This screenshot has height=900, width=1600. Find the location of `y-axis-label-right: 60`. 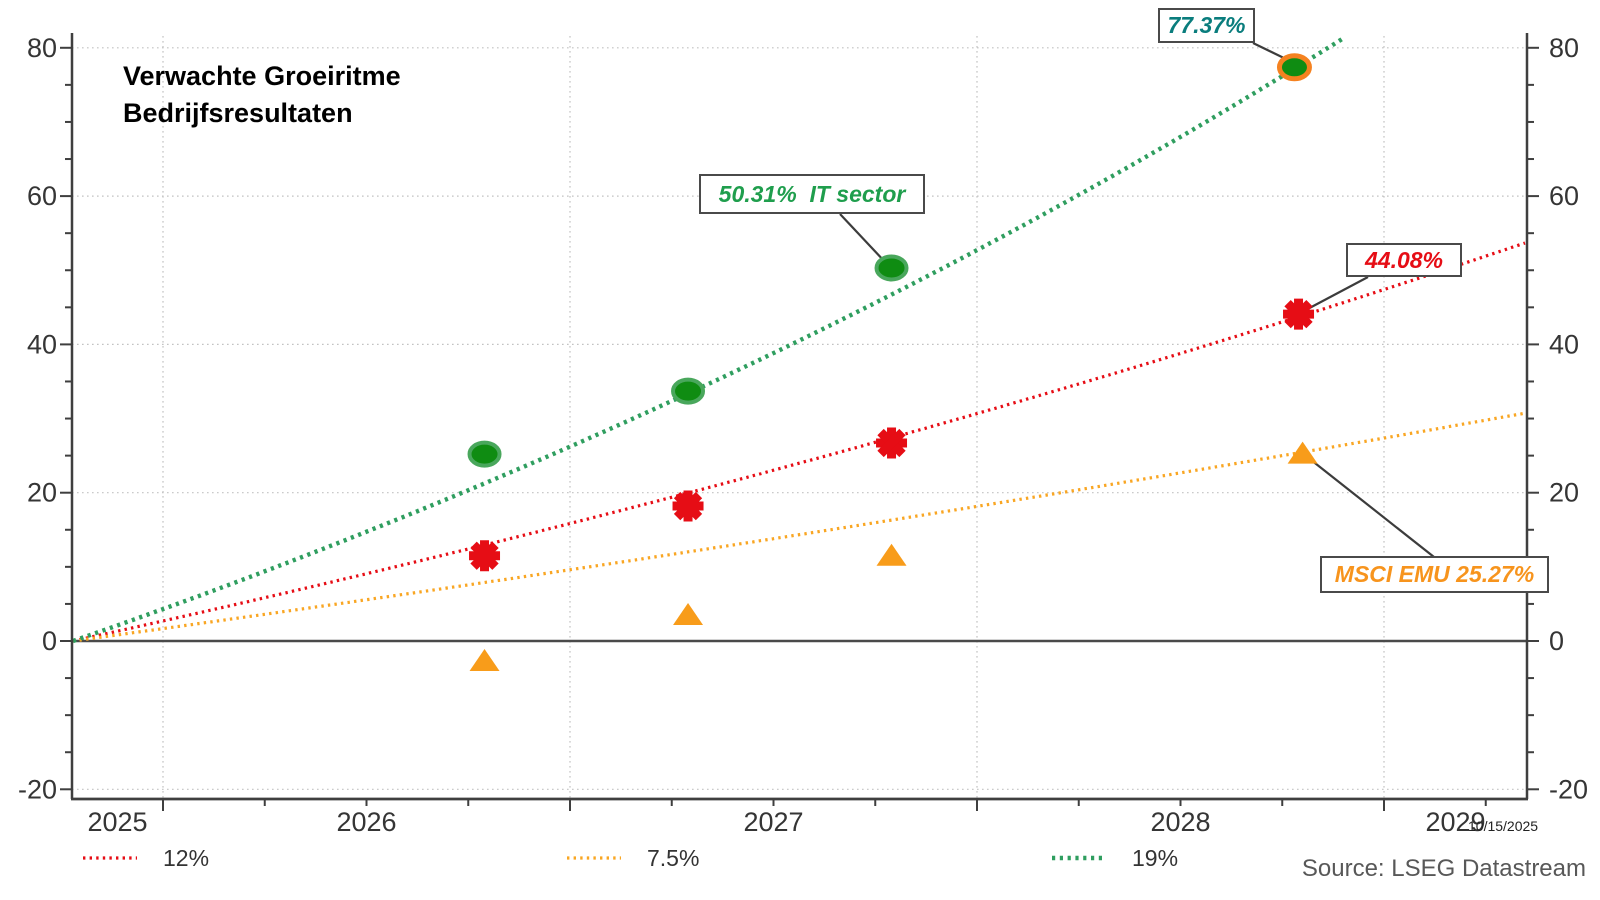

y-axis-label-right: 60 is located at coordinates (1564, 196).